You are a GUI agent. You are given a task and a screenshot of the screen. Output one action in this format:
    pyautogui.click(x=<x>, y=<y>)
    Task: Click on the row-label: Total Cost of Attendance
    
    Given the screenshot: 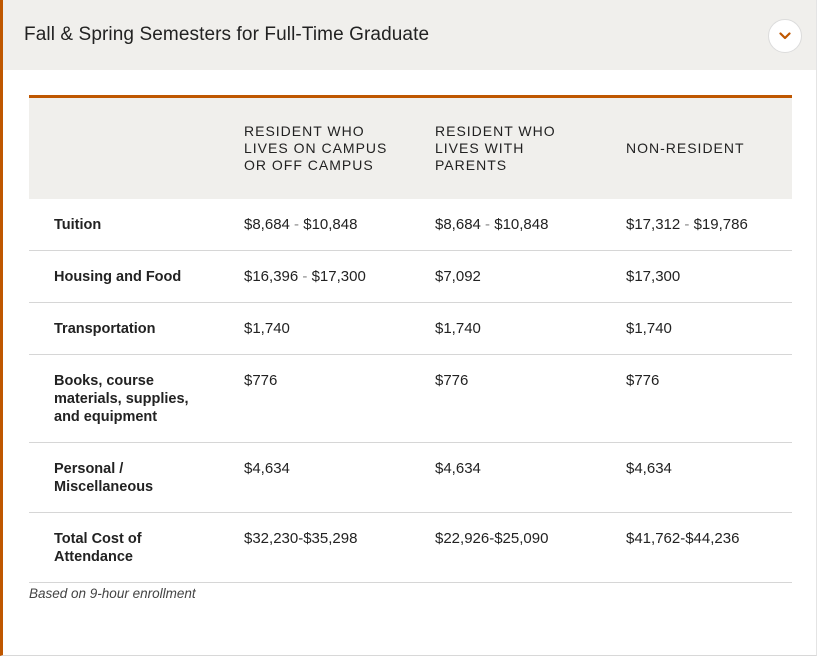 What is the action you would take?
    pyautogui.click(x=98, y=547)
    